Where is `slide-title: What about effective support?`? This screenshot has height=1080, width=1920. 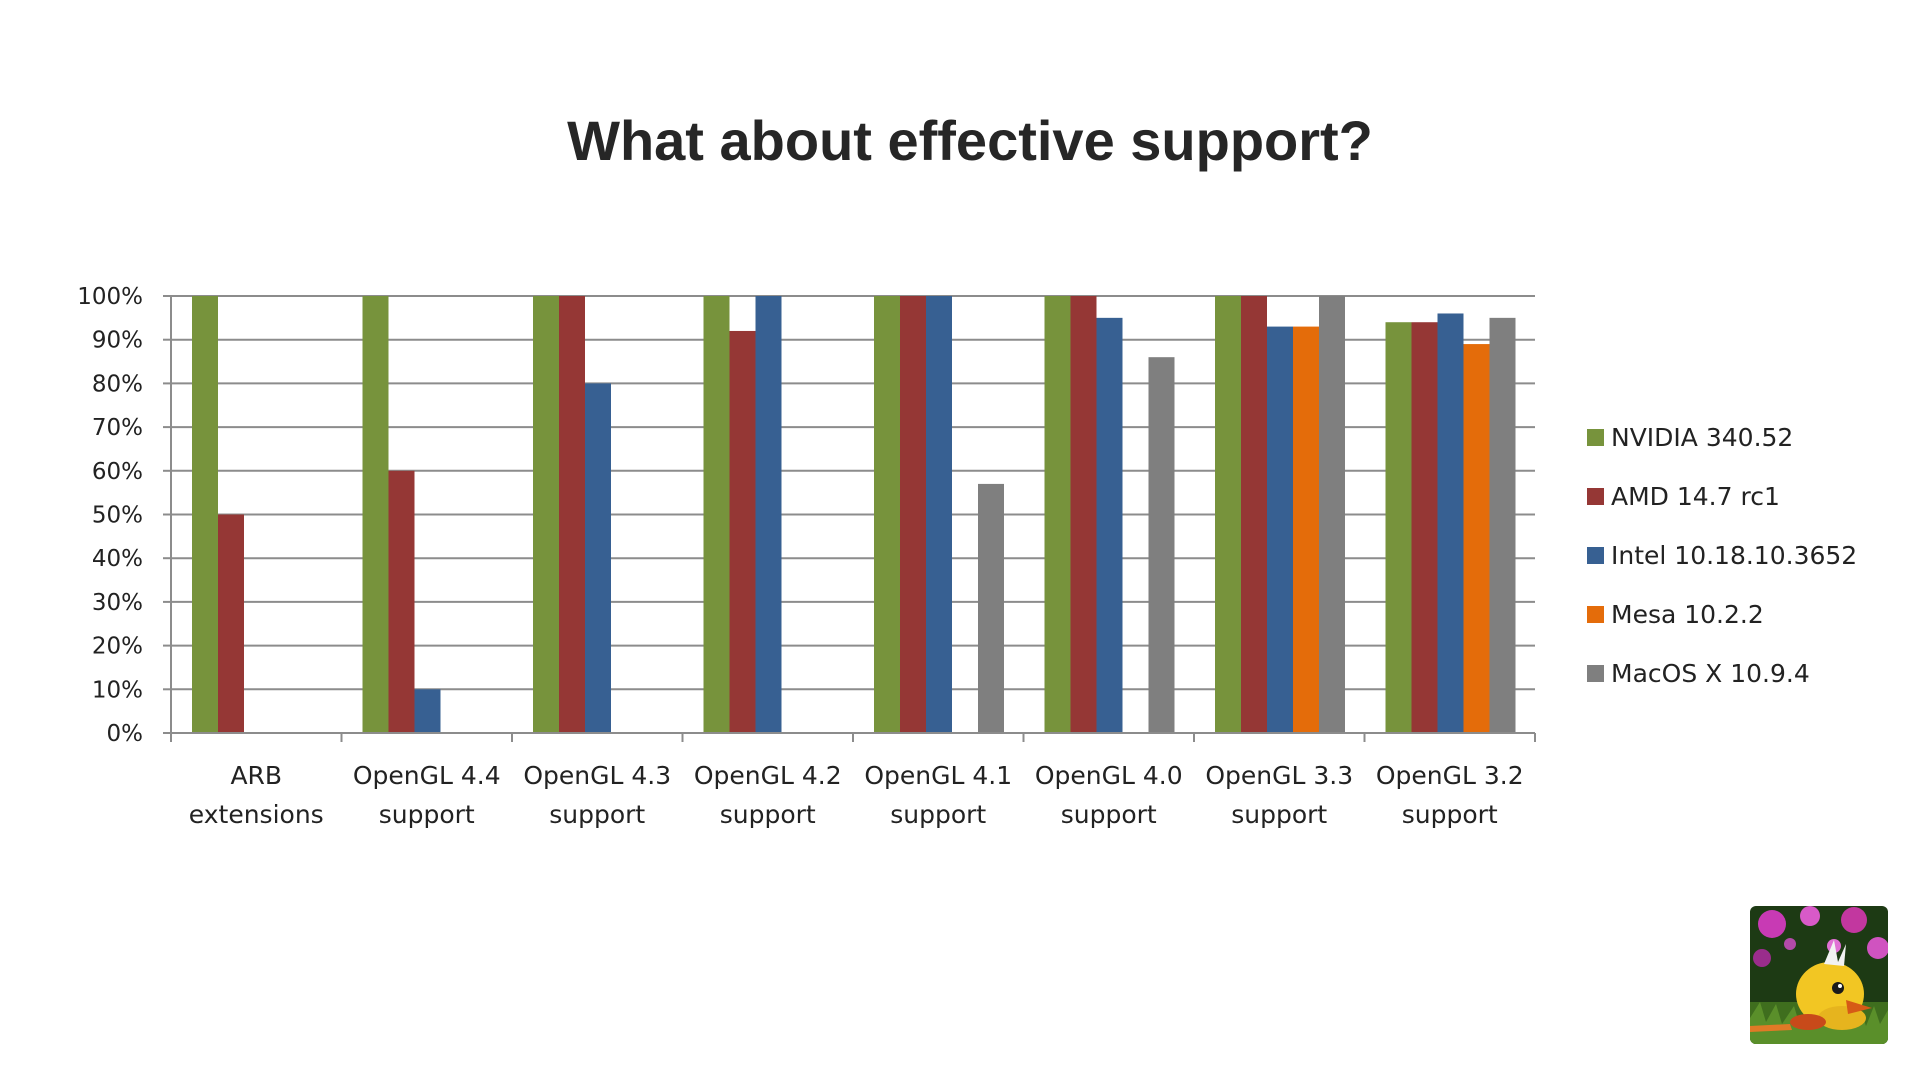 slide-title: What about effective support? is located at coordinates (970, 140).